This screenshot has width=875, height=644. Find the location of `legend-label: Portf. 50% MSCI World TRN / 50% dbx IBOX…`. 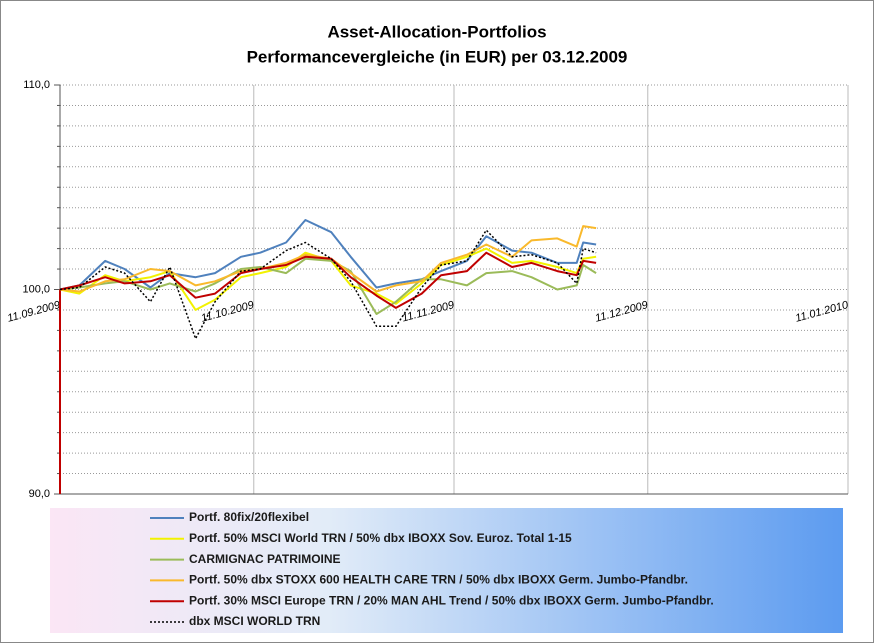

legend-label: Portf. 50% MSCI World TRN / 50% dbx IBOX… is located at coordinates (380, 538).